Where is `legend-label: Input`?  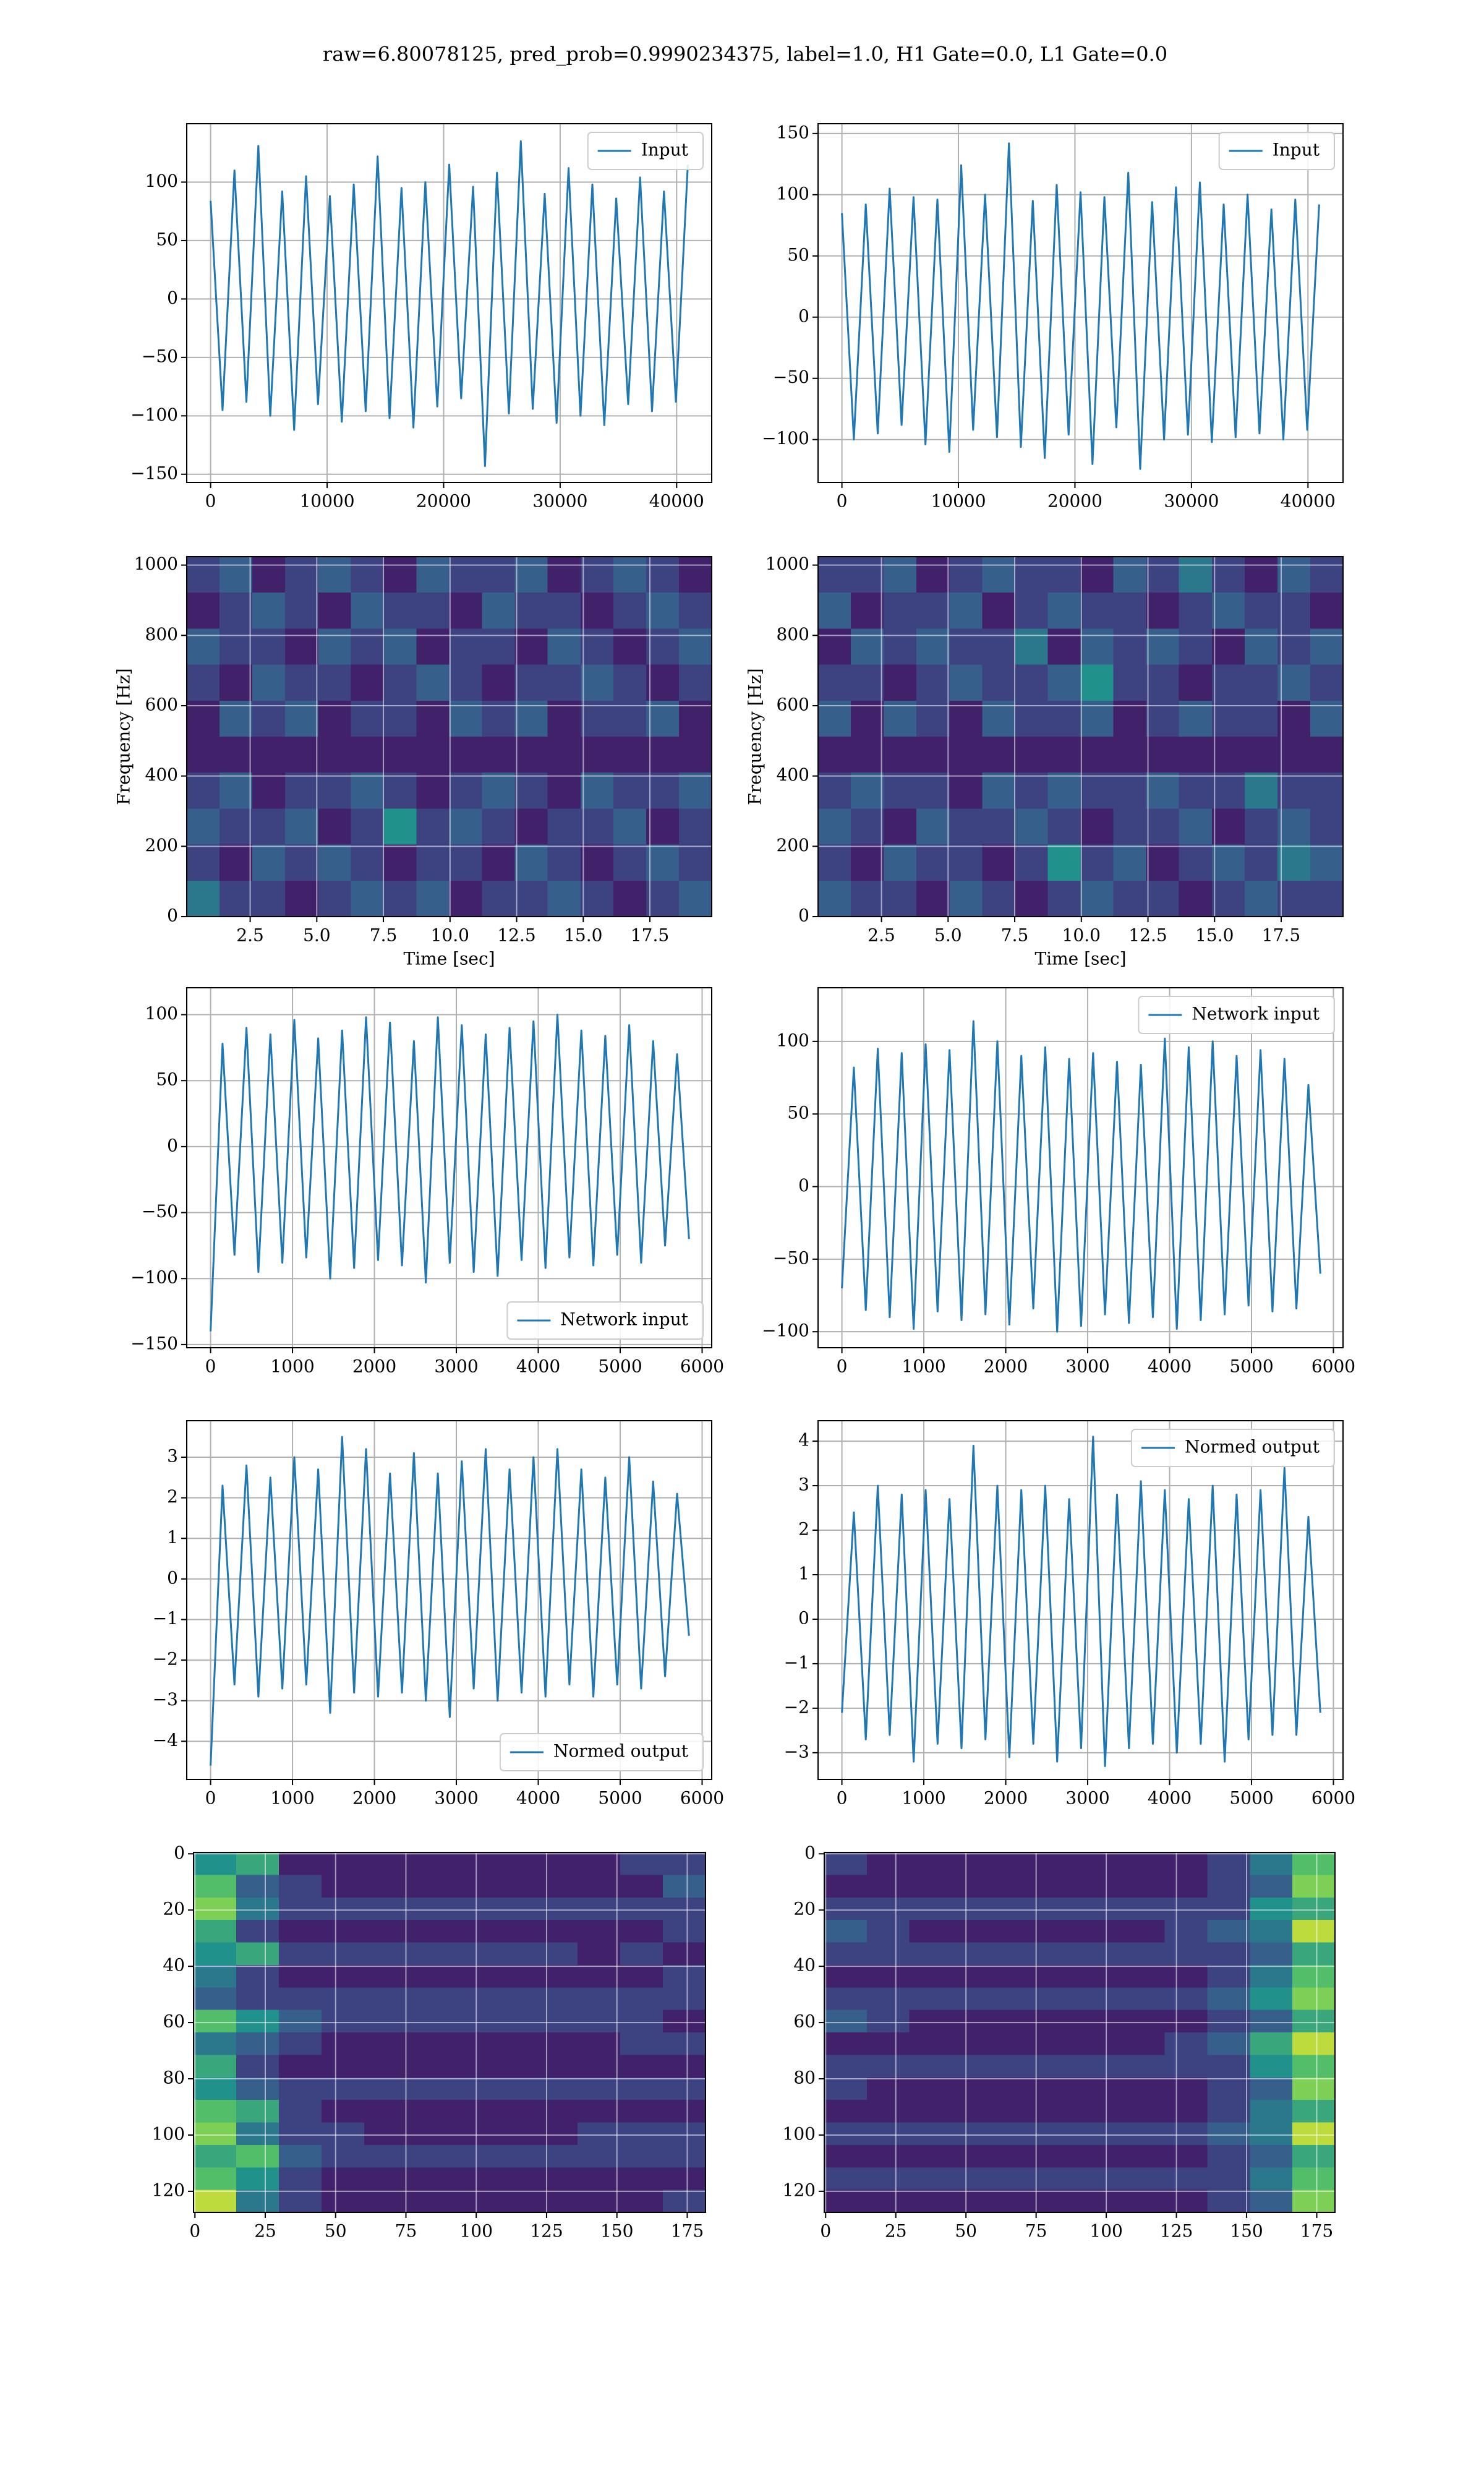 legend-label: Input is located at coordinates (1296, 150).